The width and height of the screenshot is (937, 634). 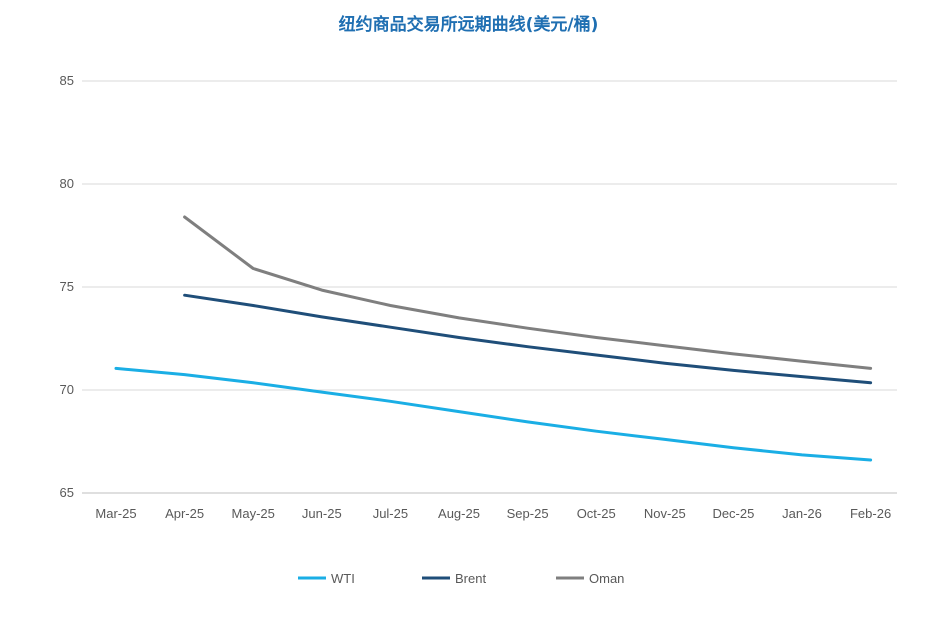 I want to click on x-tick-label: May-25, so click(x=253, y=513).